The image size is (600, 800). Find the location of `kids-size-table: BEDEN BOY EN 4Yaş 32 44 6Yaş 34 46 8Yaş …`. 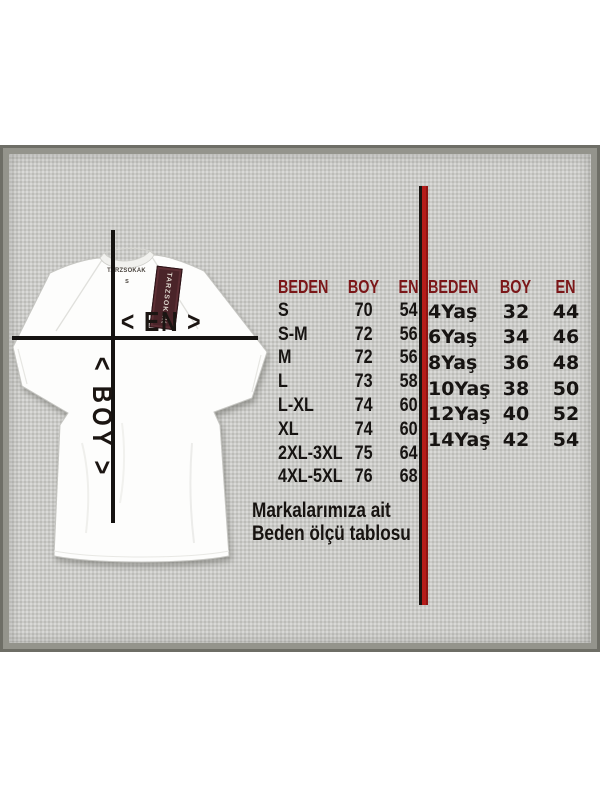

kids-size-table: BEDEN BOY EN 4Yaş 32 44 6Yaş 34 46 8Yaş … is located at coordinates (510, 364).